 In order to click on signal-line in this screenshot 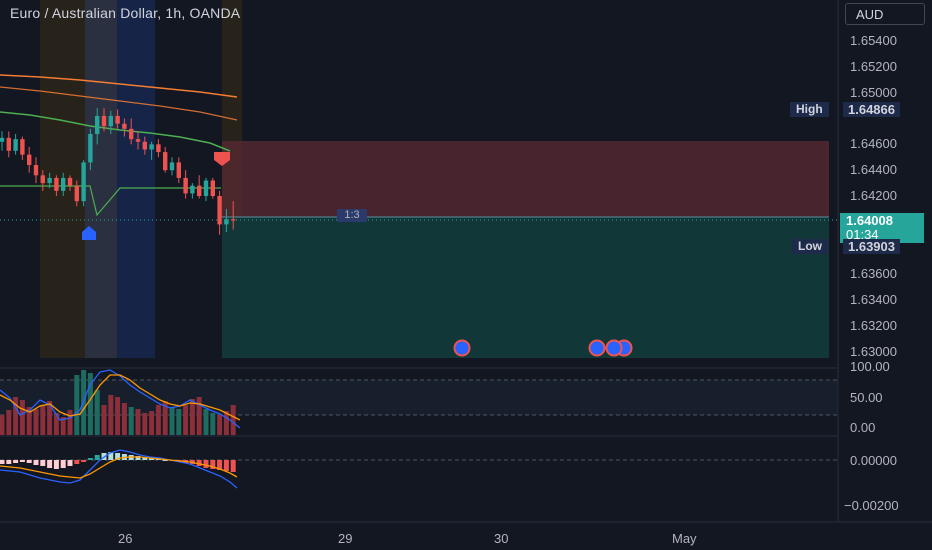, I will do `click(119, 467)`.